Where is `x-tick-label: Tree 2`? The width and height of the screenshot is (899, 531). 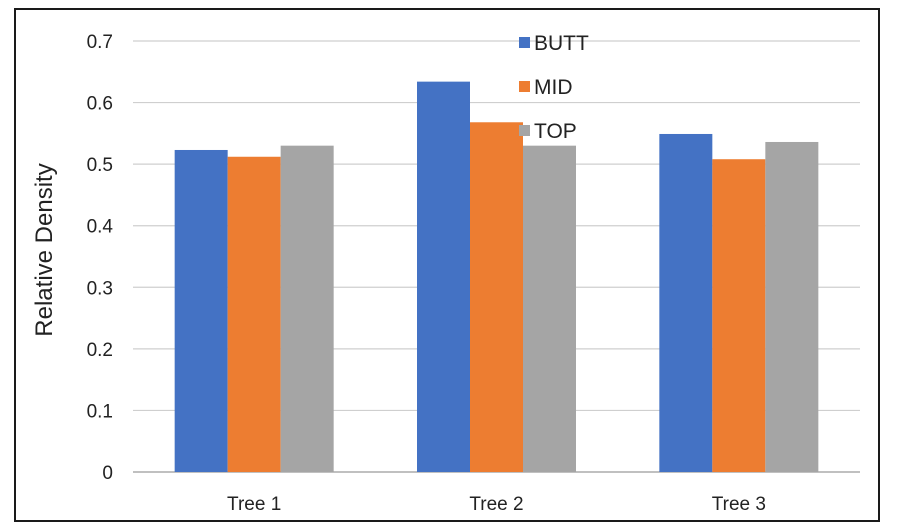
x-tick-label: Tree 2 is located at coordinates (496, 504).